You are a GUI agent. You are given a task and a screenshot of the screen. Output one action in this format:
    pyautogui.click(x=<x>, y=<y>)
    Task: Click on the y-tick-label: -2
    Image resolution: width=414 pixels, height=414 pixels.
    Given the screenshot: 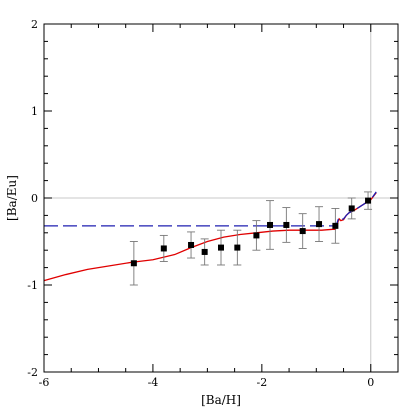 What is the action you would take?
    pyautogui.click(x=32, y=372)
    